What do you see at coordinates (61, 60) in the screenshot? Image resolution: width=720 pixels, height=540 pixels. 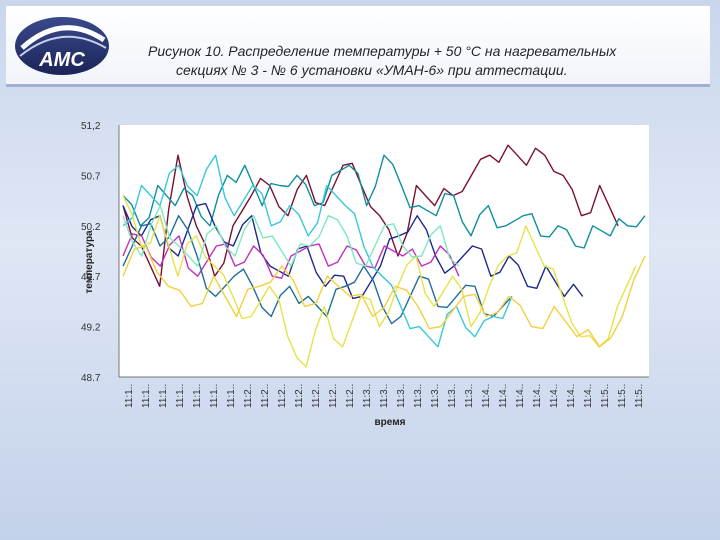 I see `logo-text: АМС` at bounding box center [61, 60].